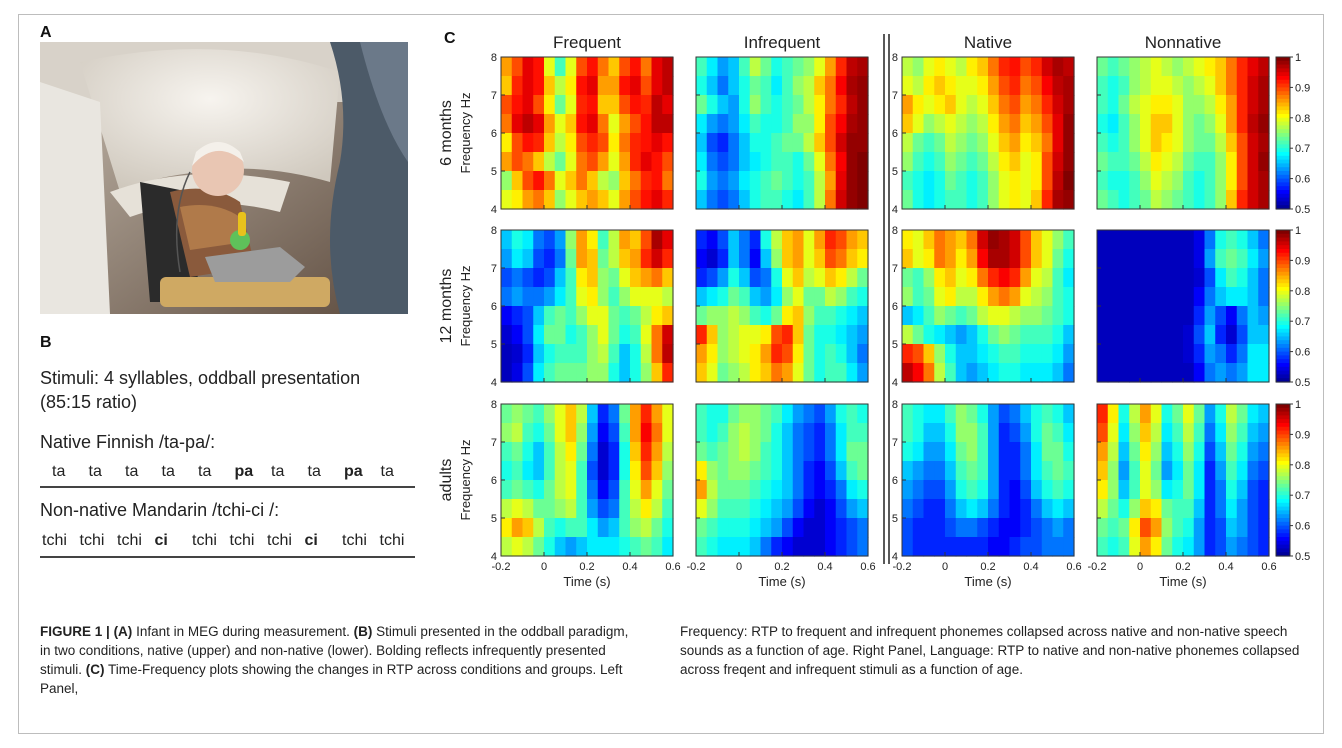 The image size is (1342, 748). I want to click on y-tick-label: 5, so click(494, 519).